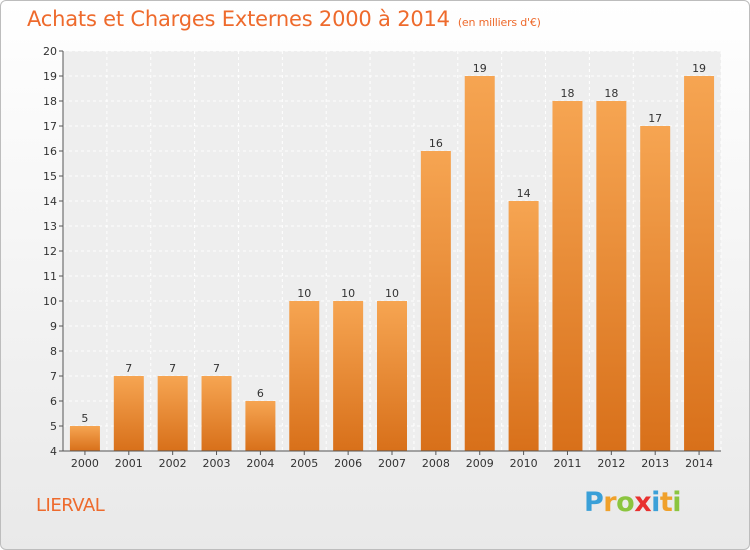 The width and height of the screenshot is (750, 550). What do you see at coordinates (436, 463) in the screenshot?
I see `x-tick-label: 2008` at bounding box center [436, 463].